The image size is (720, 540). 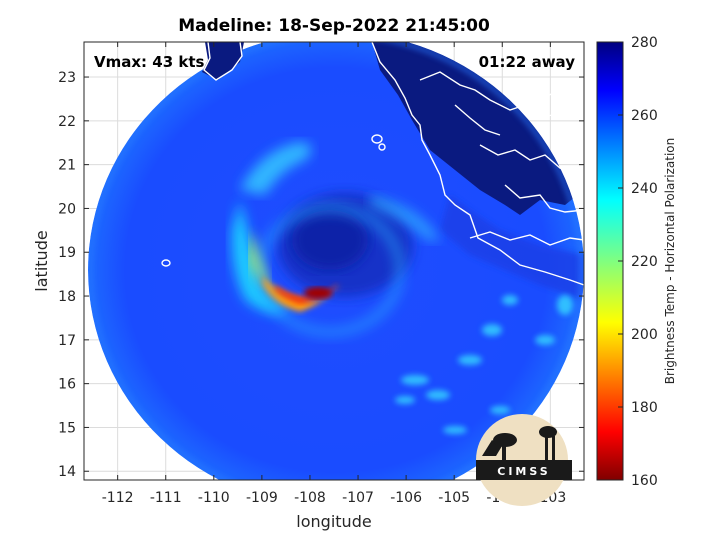 What do you see at coordinates (484, 364) in the screenshot?
I see `southeast-convection` at bounding box center [484, 364].